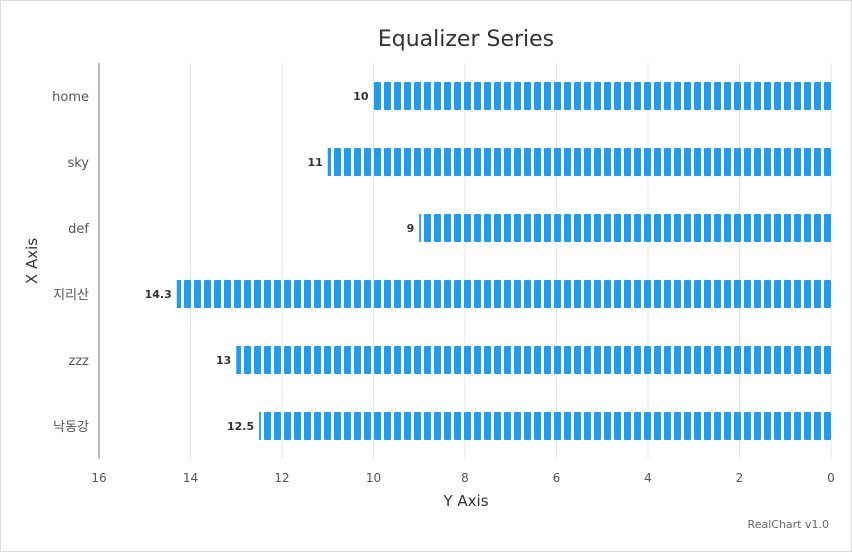 The image size is (852, 552). Describe the element at coordinates (411, 228) in the screenshot. I see `data-label: 9` at that location.